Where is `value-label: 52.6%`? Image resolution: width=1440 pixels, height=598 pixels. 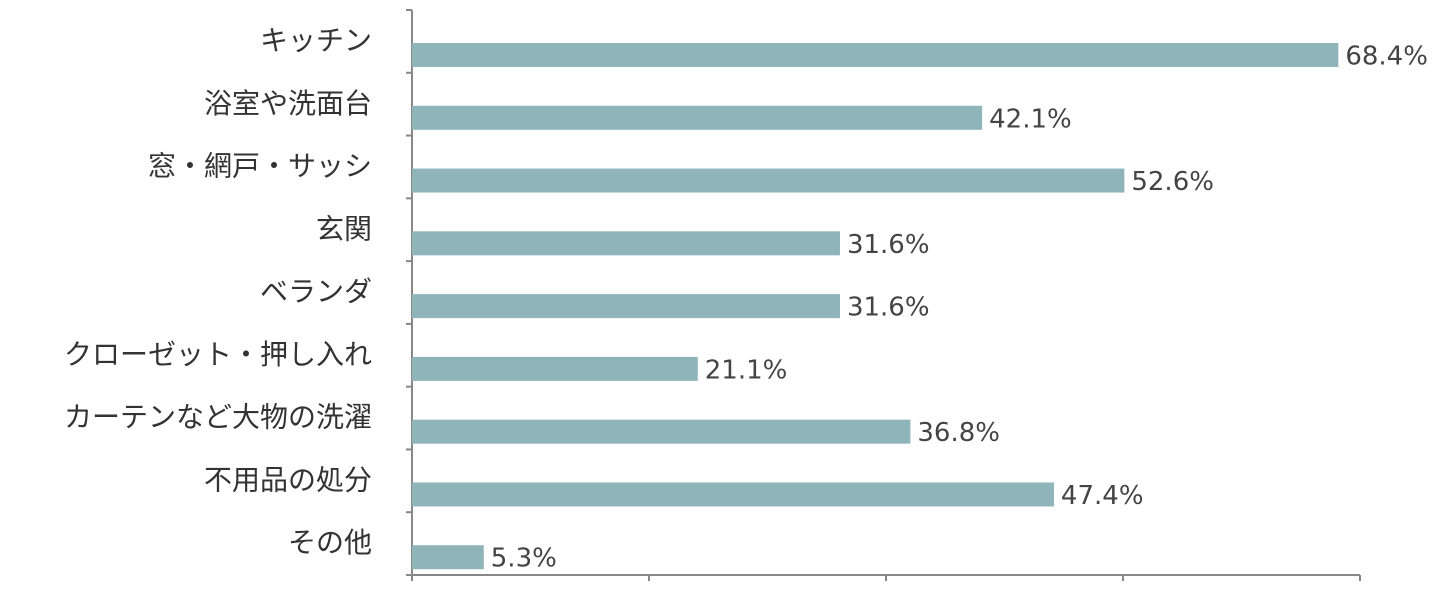
value-label: 52.6% is located at coordinates (1172, 182).